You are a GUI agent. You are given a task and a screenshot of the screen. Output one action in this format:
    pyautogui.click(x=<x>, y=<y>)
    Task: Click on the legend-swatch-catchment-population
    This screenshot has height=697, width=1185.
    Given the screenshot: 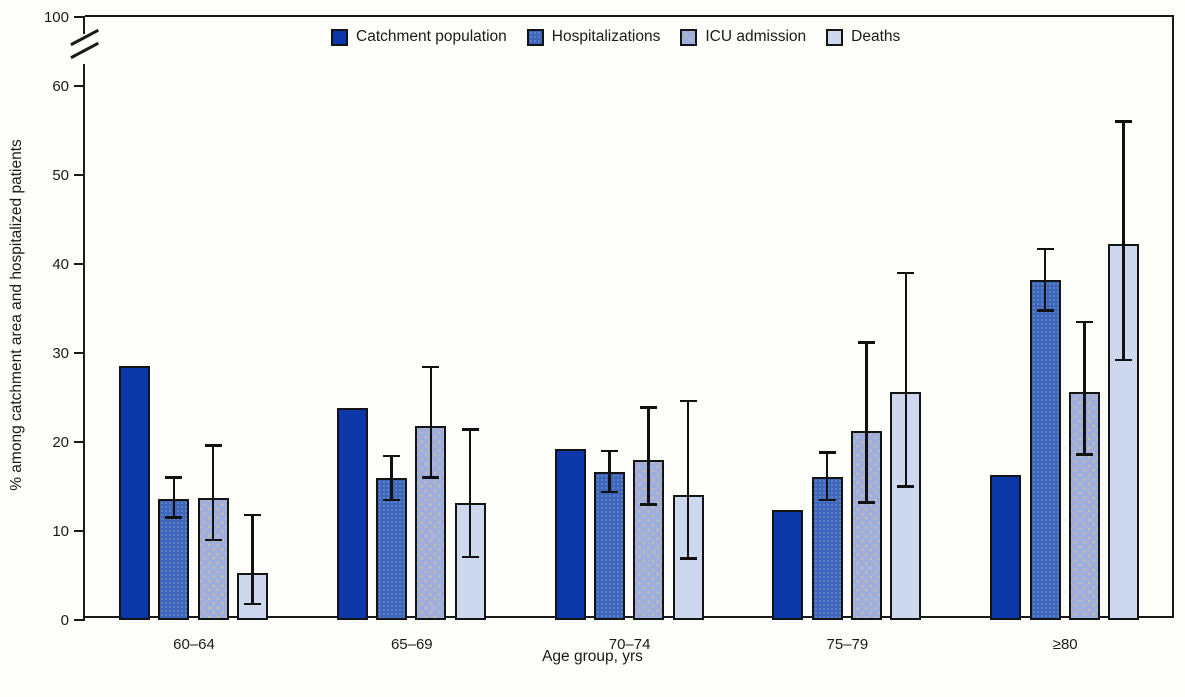 What is the action you would take?
    pyautogui.click(x=339, y=37)
    